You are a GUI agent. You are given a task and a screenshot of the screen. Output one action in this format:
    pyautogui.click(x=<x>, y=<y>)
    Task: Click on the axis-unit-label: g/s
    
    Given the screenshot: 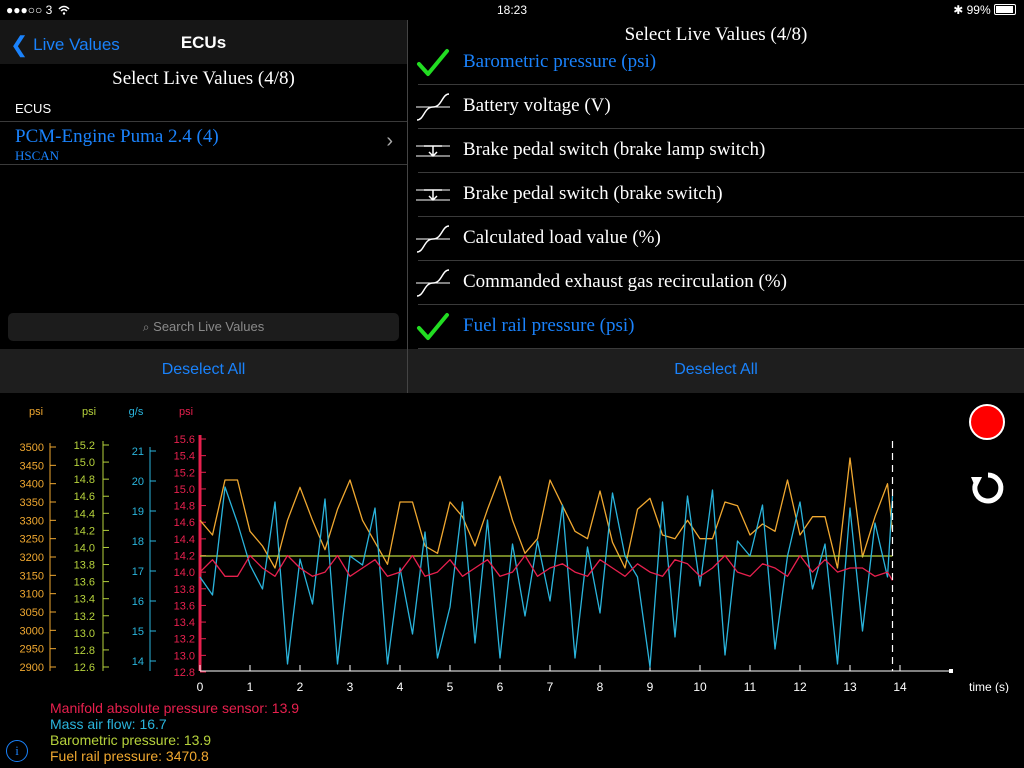 What is the action you would take?
    pyautogui.click(x=136, y=412)
    